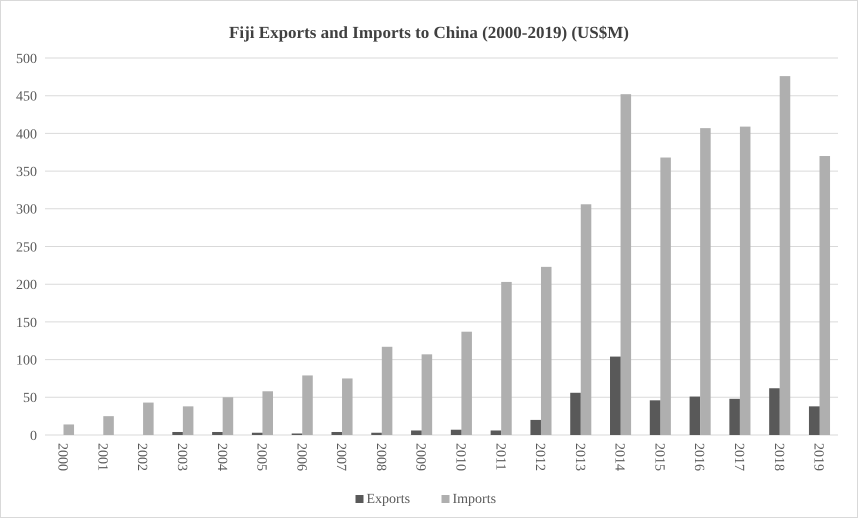 Image resolution: width=858 pixels, height=518 pixels. What do you see at coordinates (818, 457) in the screenshot?
I see `x-tick-label: 2019` at bounding box center [818, 457].